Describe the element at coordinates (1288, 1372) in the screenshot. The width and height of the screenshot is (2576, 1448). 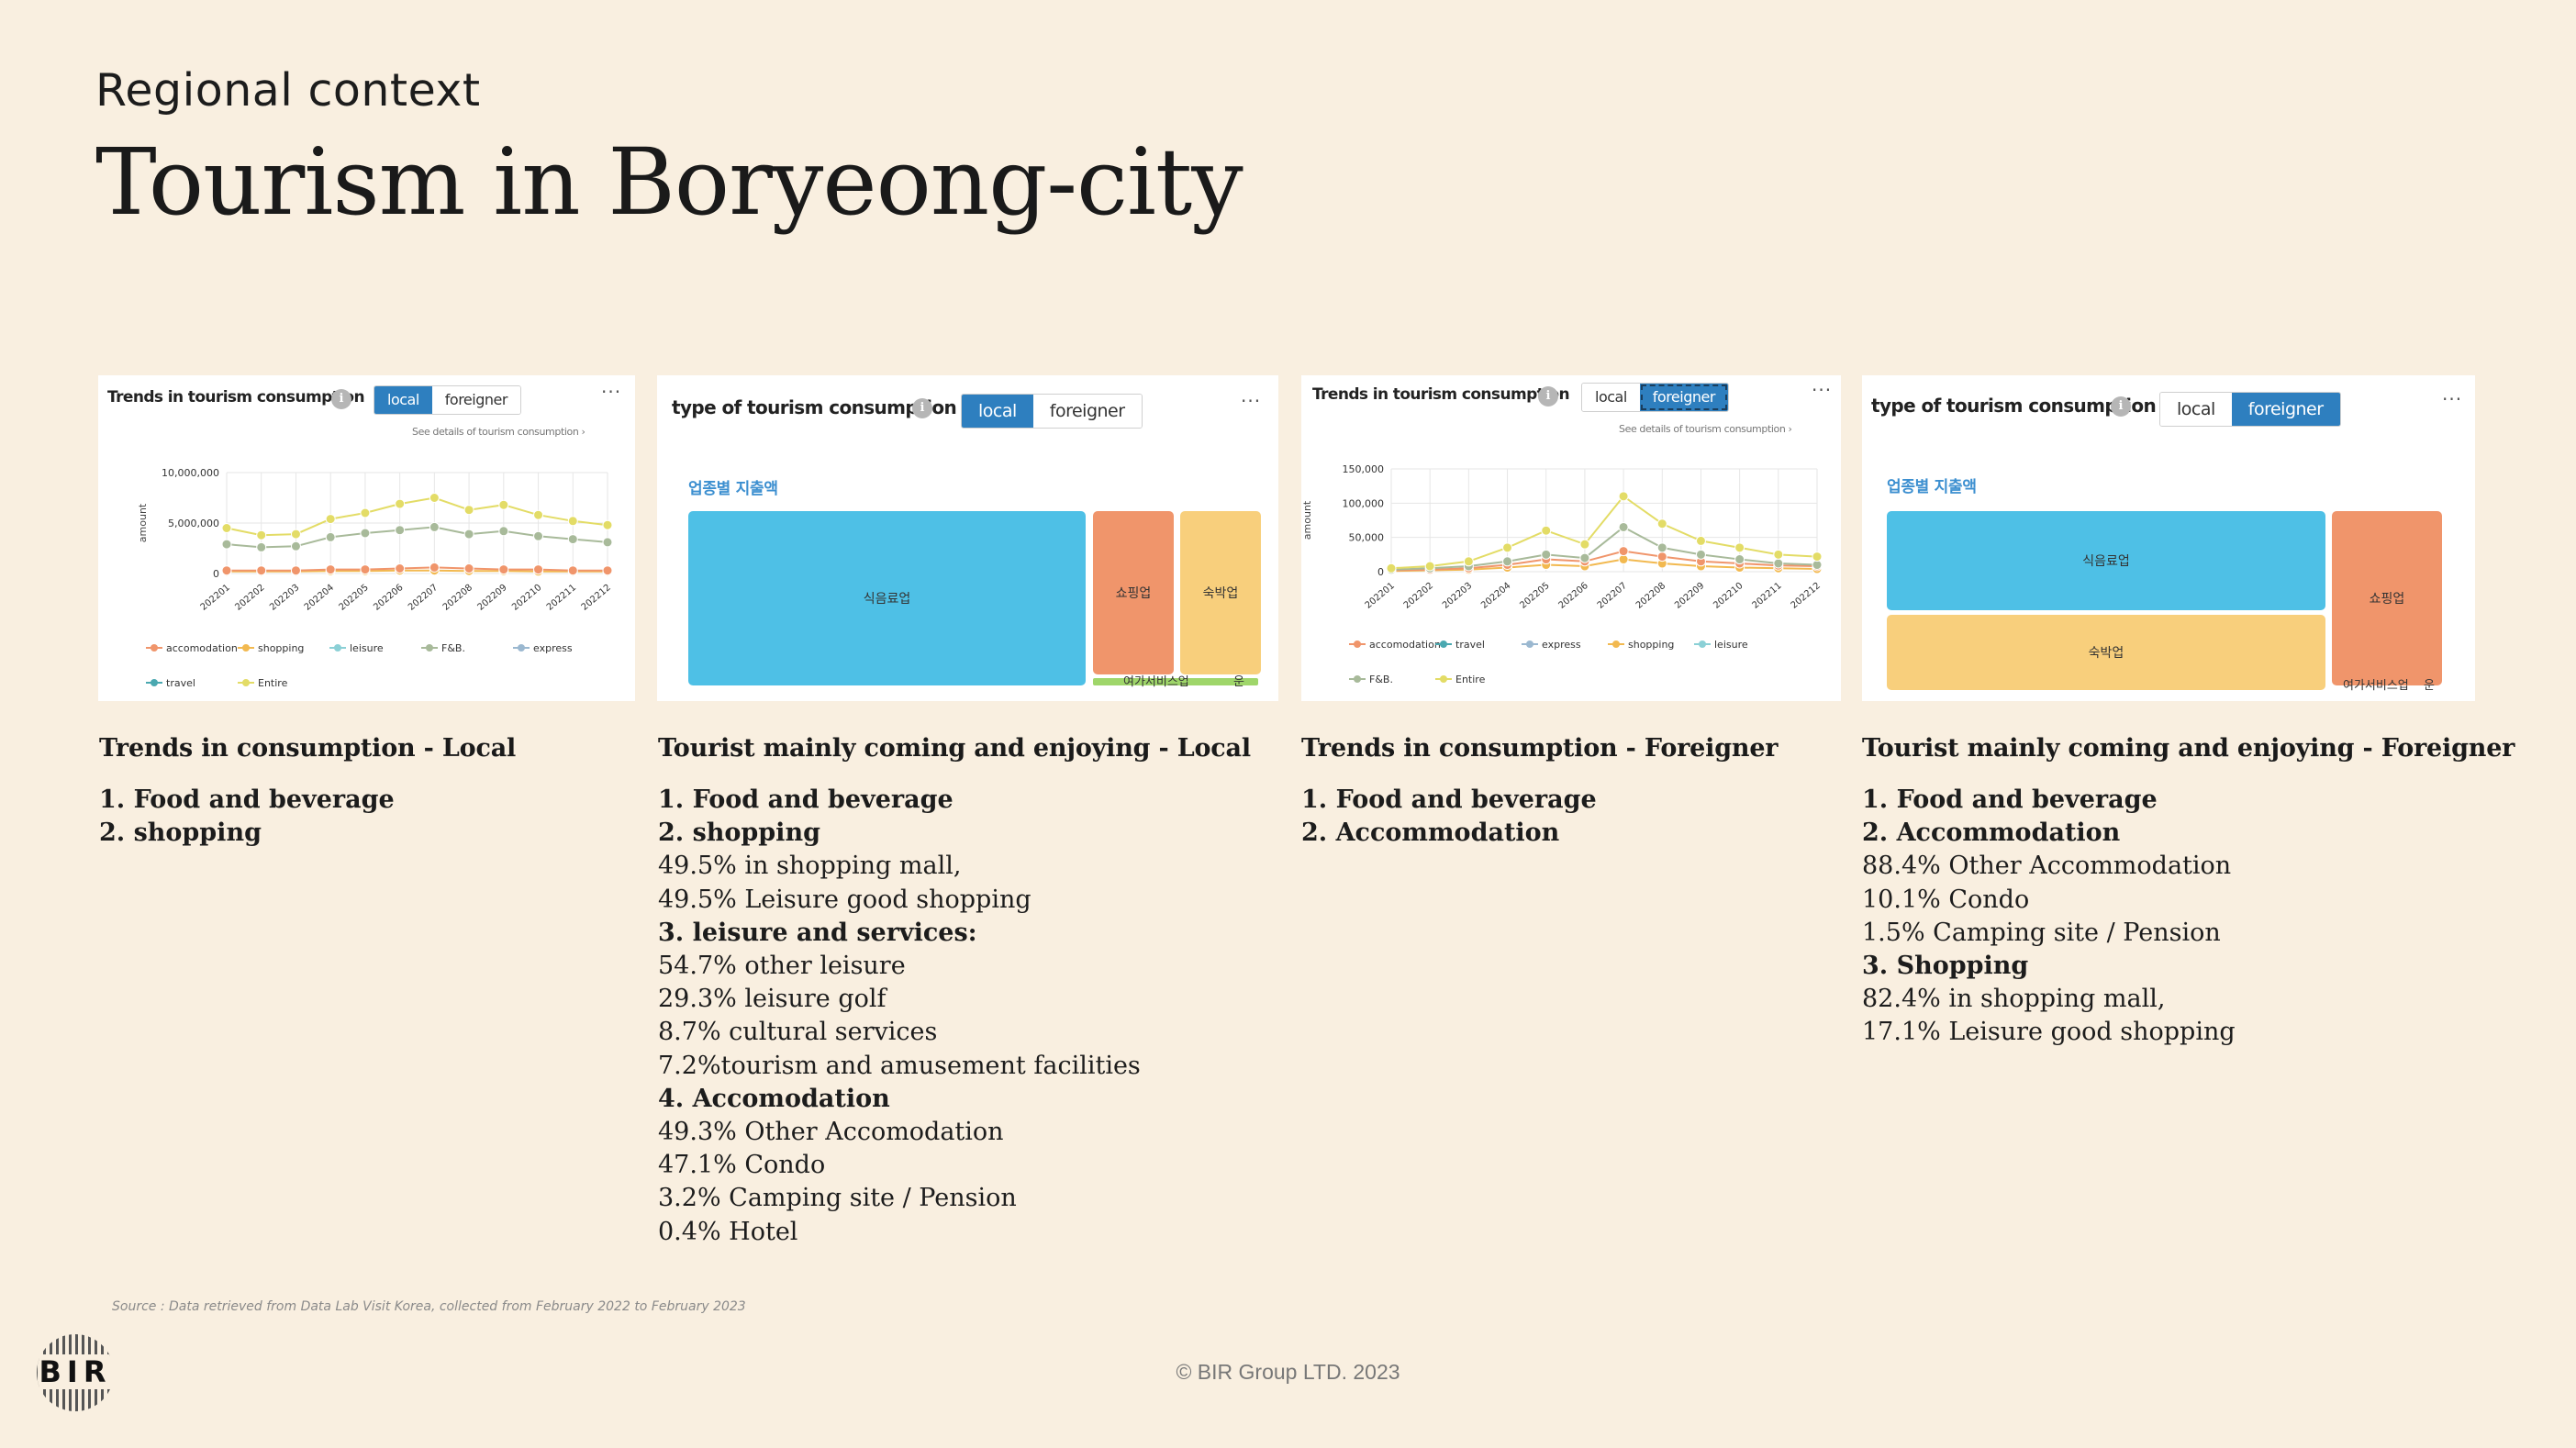
I see `copyright: © BIR Group LTD. 2023` at that location.